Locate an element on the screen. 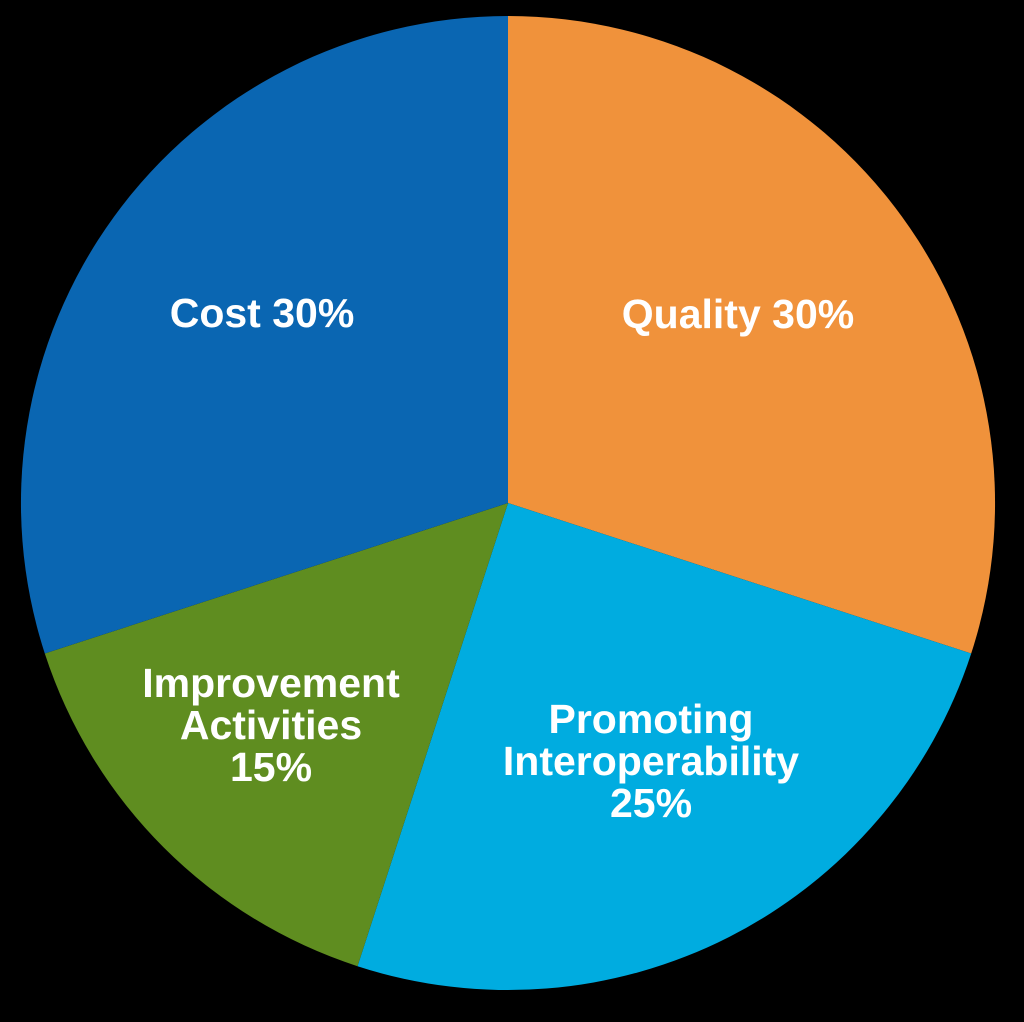 The image size is (1024, 1022). pie-label-line: Quality 30% is located at coordinates (738, 314).